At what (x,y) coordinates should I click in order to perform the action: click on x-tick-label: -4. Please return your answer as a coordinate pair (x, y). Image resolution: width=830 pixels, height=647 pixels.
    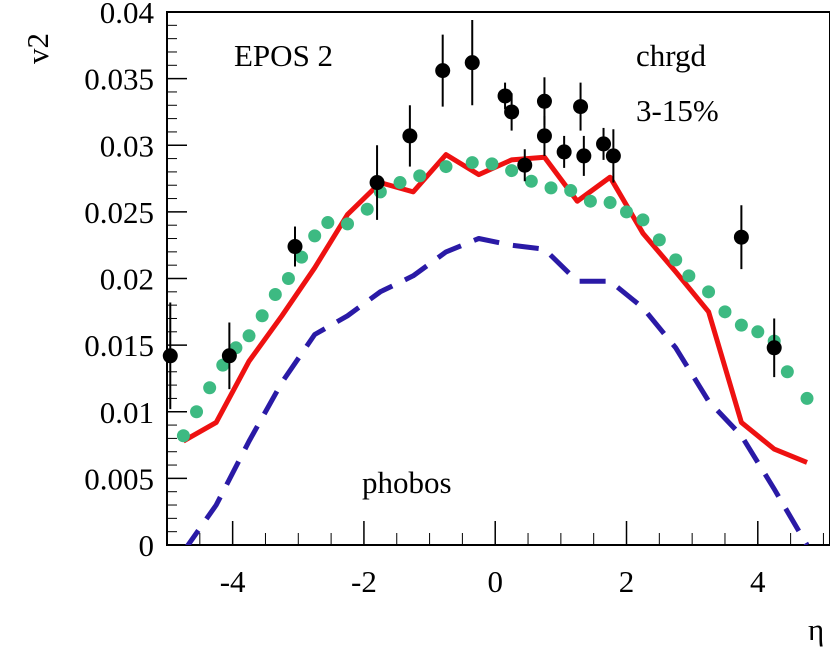
    Looking at the image, I should click on (233, 581).